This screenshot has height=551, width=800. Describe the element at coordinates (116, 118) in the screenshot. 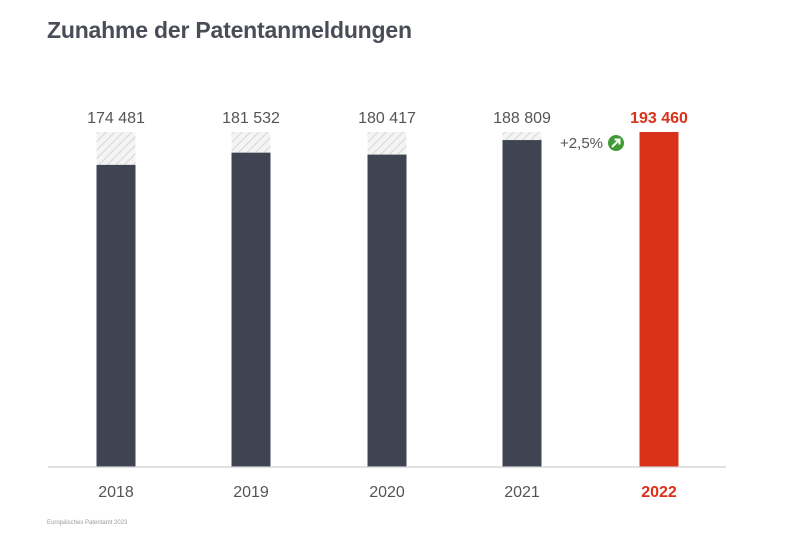

I see `value-label: 174 481` at that location.